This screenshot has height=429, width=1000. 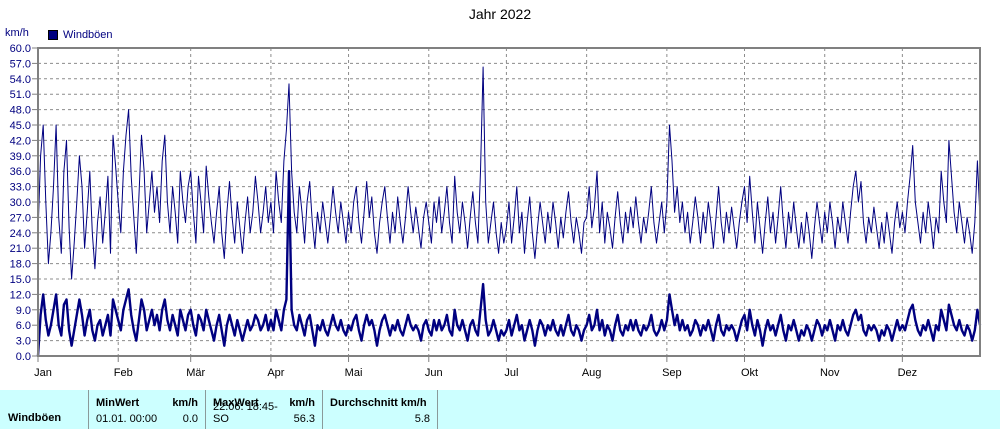 What do you see at coordinates (35, 418) in the screenshot?
I see `table-row-label: Windböen` at bounding box center [35, 418].